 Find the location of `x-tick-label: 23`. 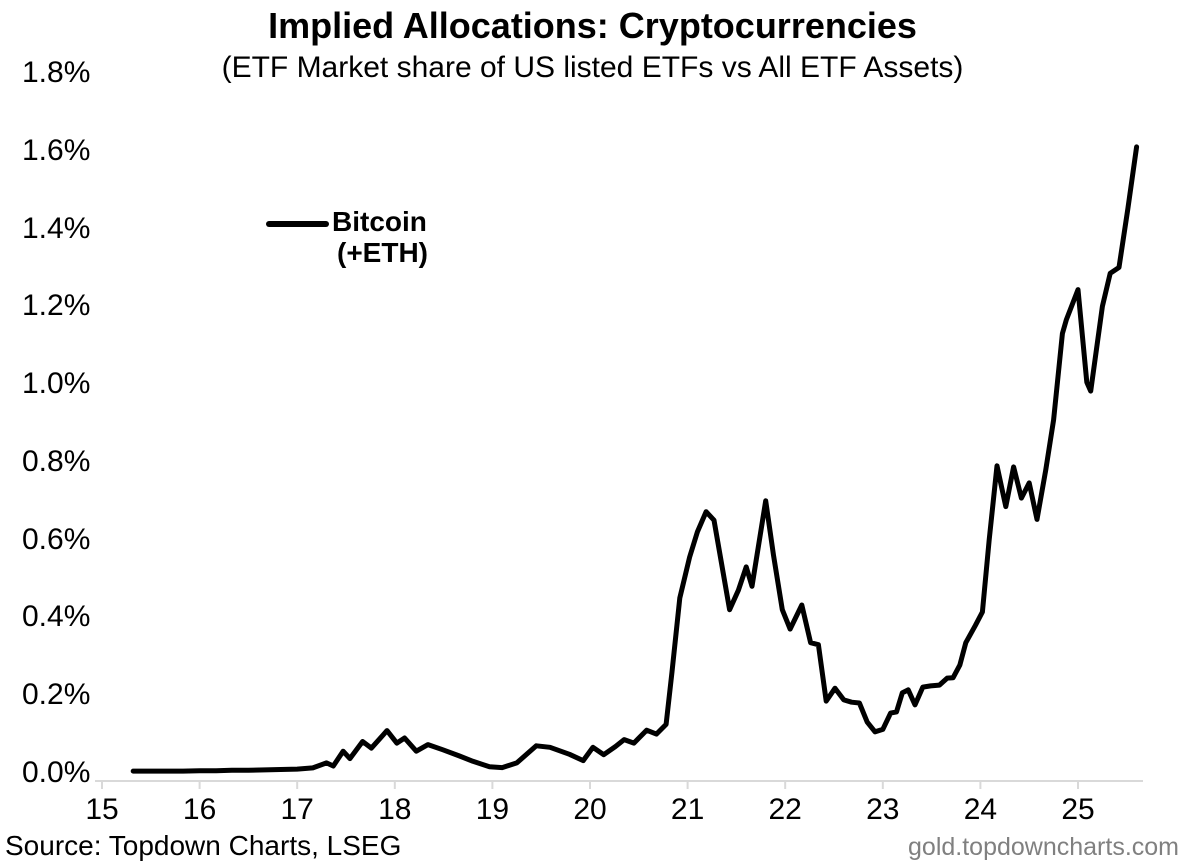

x-tick-label: 23 is located at coordinates (883, 809).